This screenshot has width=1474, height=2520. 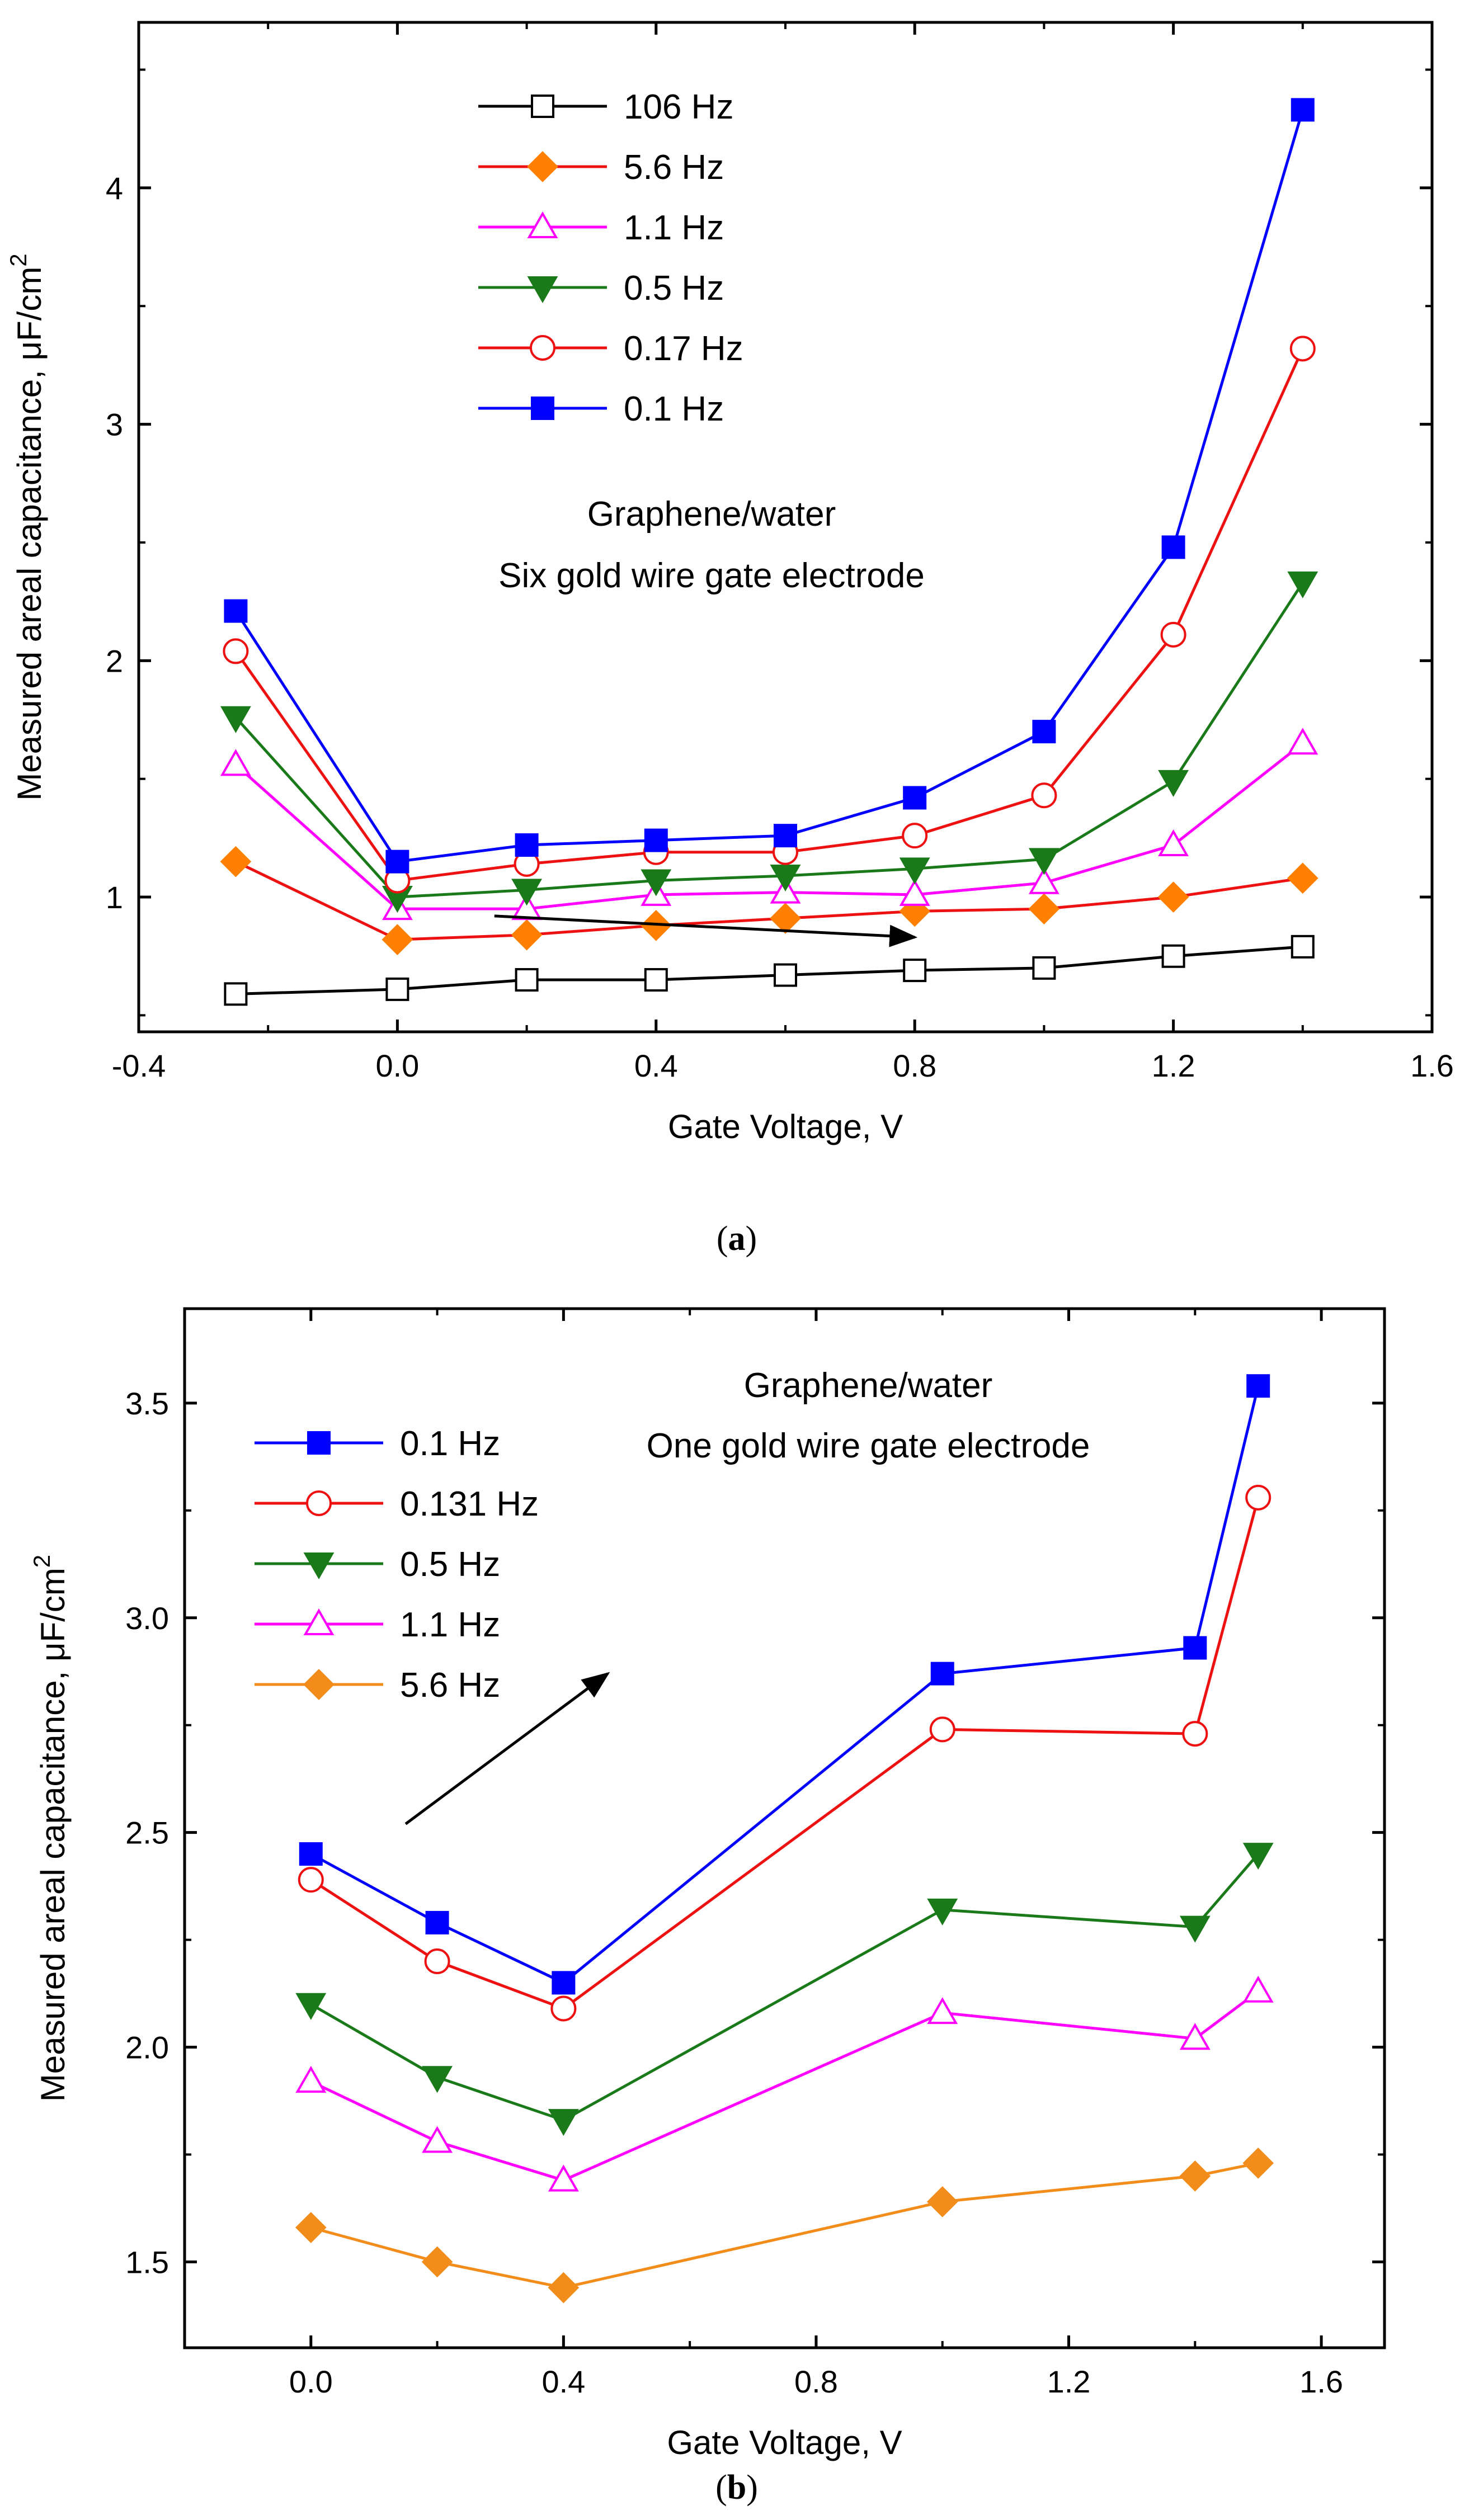 I want to click on series-1-1-hz, so click(x=785, y=2083).